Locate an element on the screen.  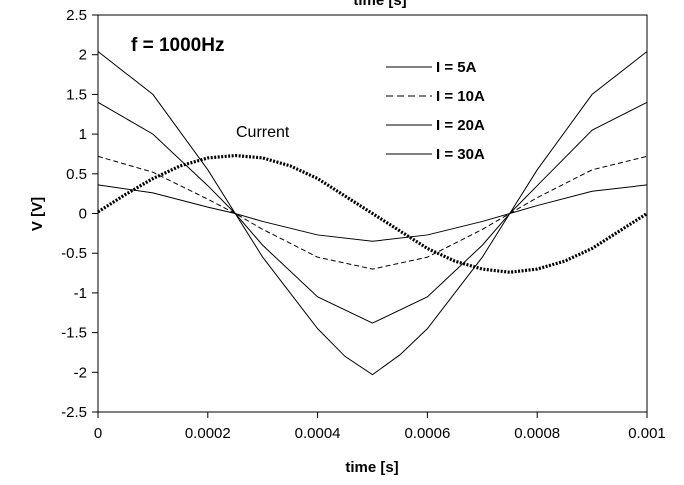
y-tick-label: 2.5 is located at coordinates (76, 15).